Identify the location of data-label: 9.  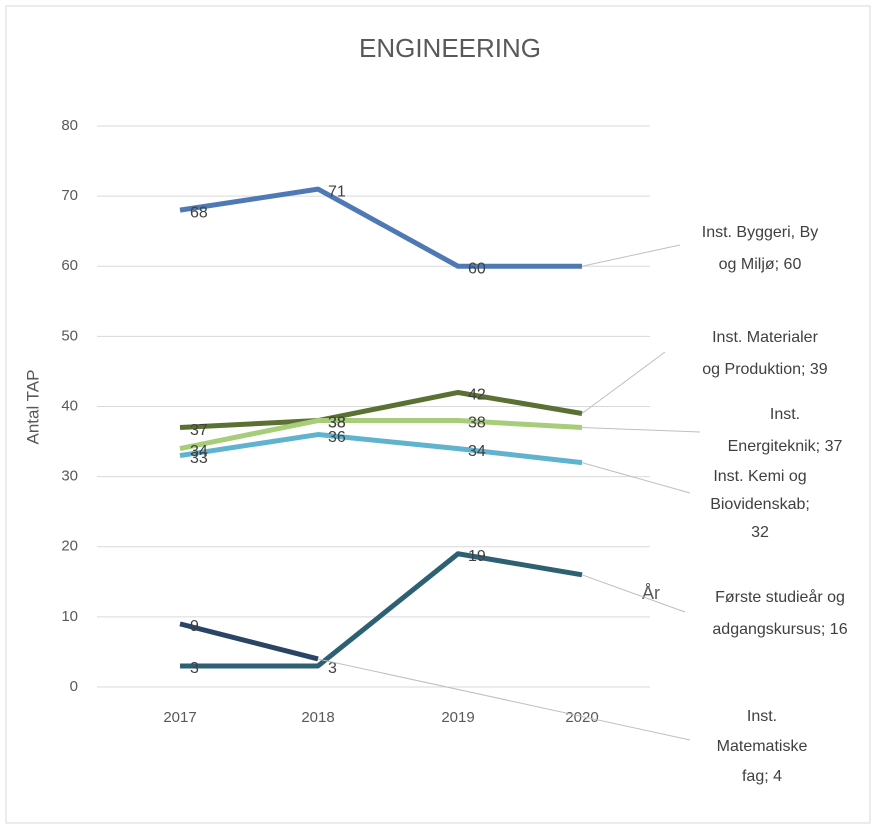
(194, 626).